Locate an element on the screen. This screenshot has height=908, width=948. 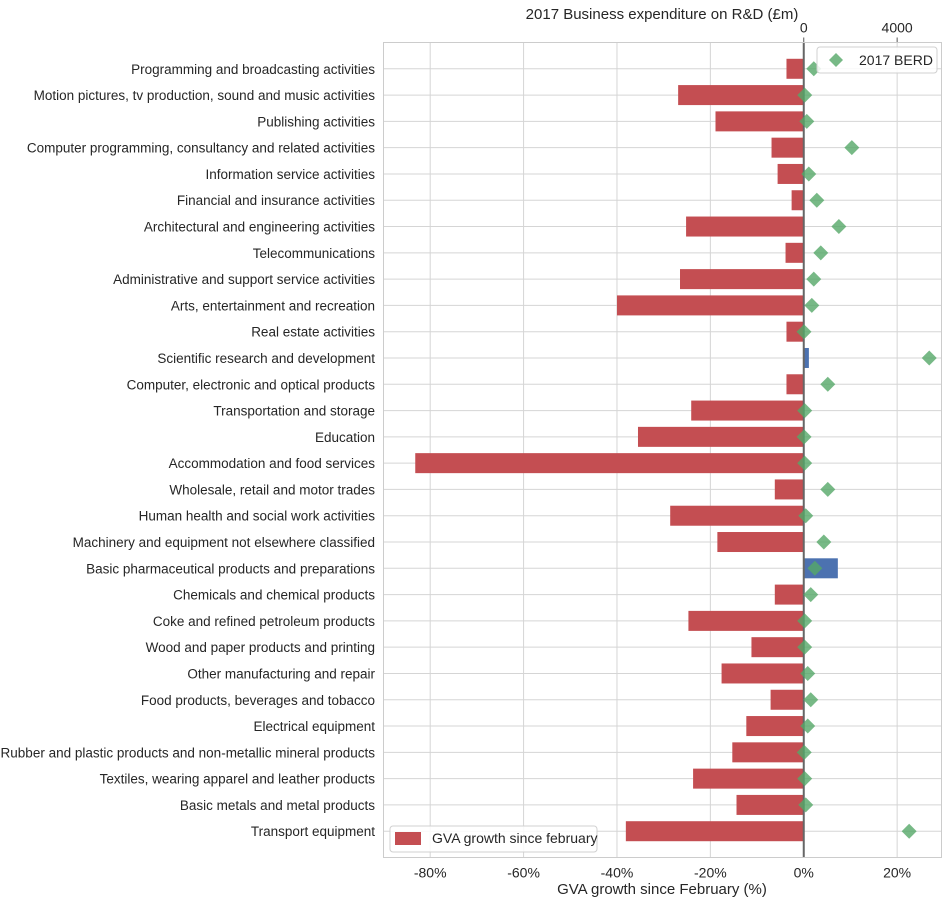
category-label: Transportation and storage is located at coordinates (294, 411).